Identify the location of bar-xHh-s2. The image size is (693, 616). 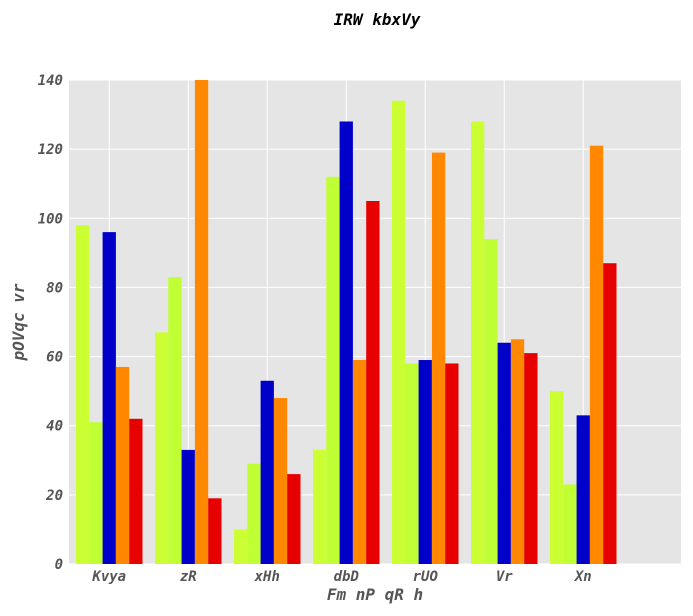
(254, 513).